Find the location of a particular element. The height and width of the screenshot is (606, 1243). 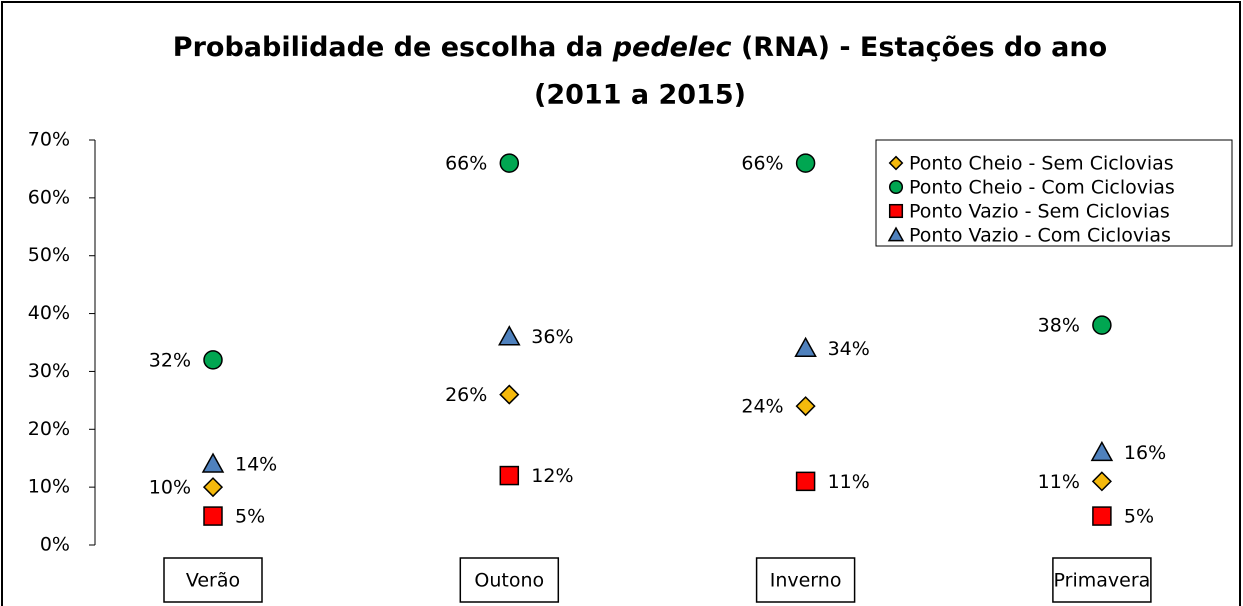

data-label: 36% is located at coordinates (552, 337).